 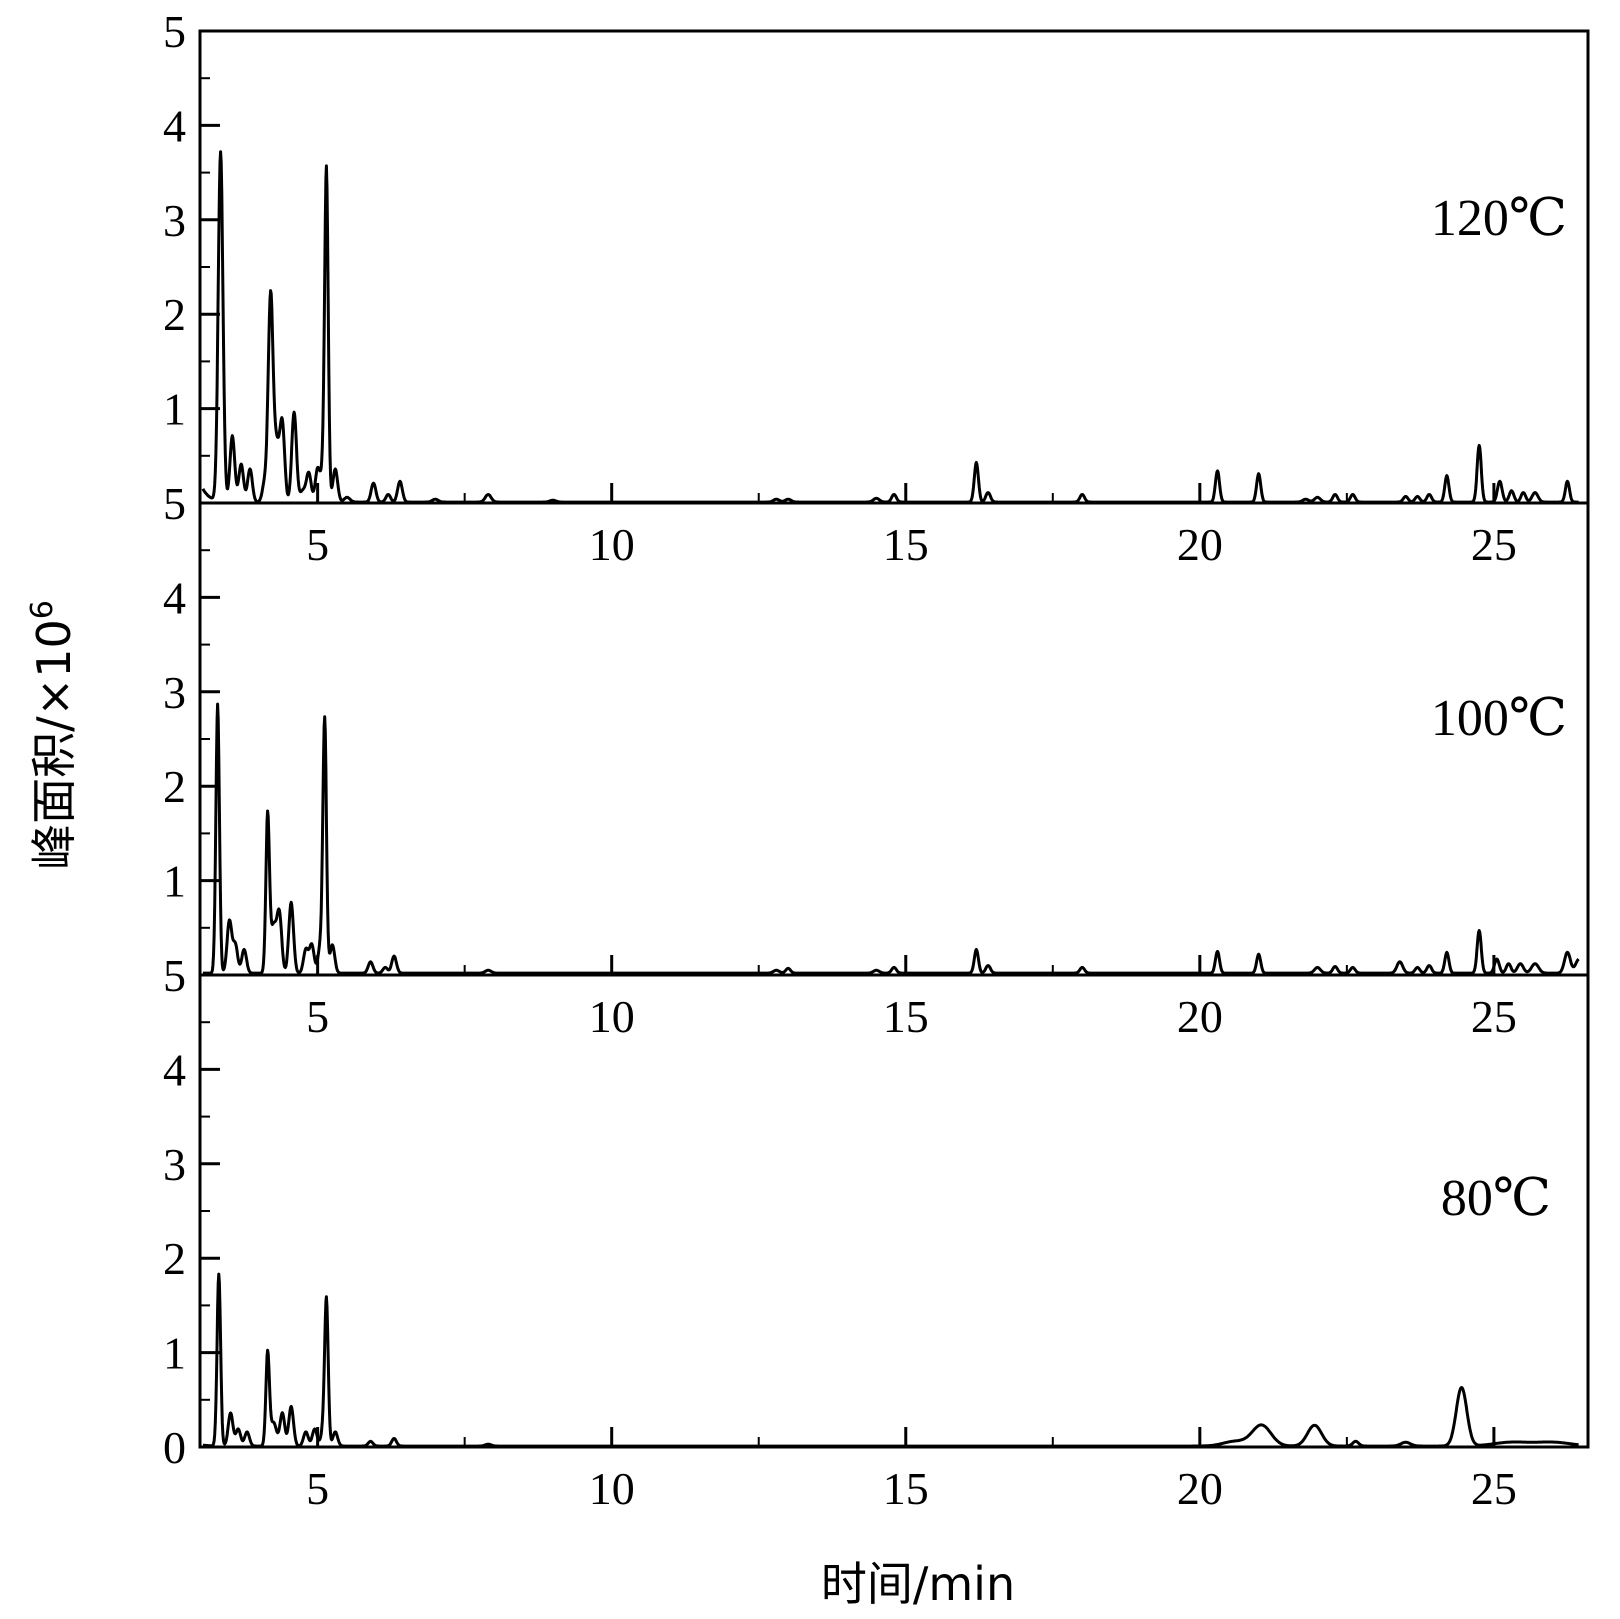 I want to click on x-axis-title: 时间/min, so click(x=918, y=1584).